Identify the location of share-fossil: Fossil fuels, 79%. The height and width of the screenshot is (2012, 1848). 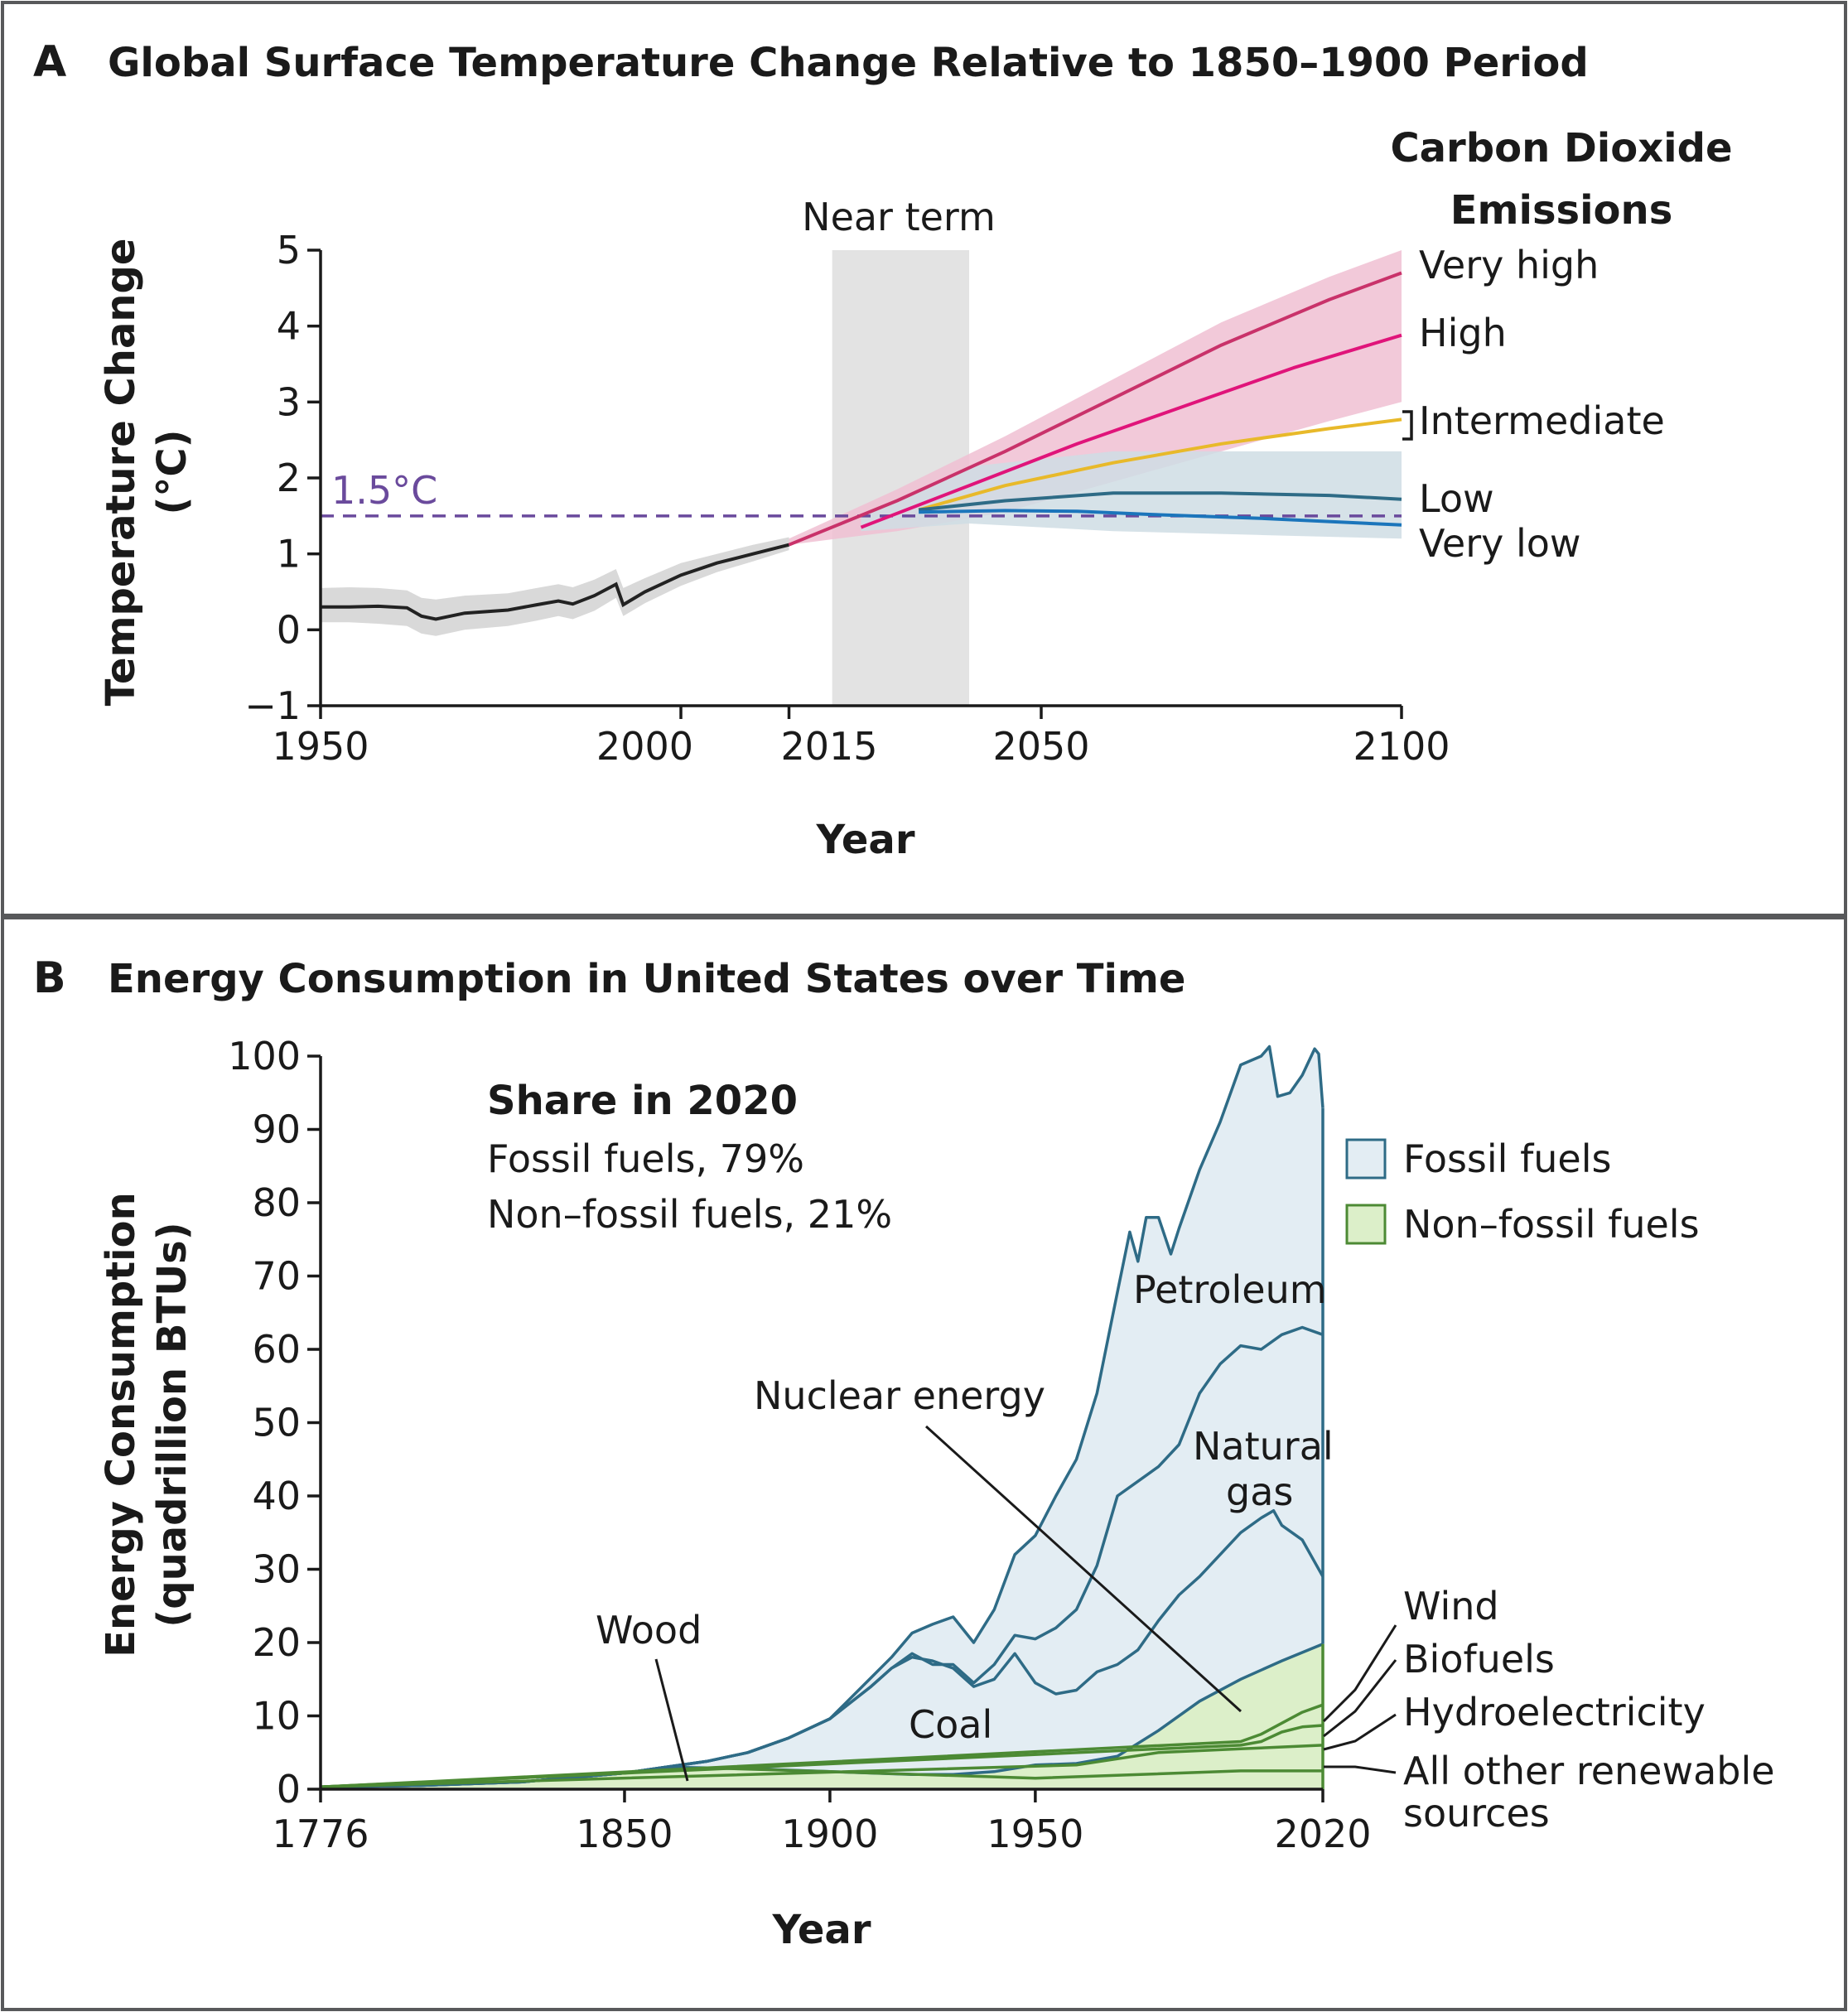
(645, 1158).